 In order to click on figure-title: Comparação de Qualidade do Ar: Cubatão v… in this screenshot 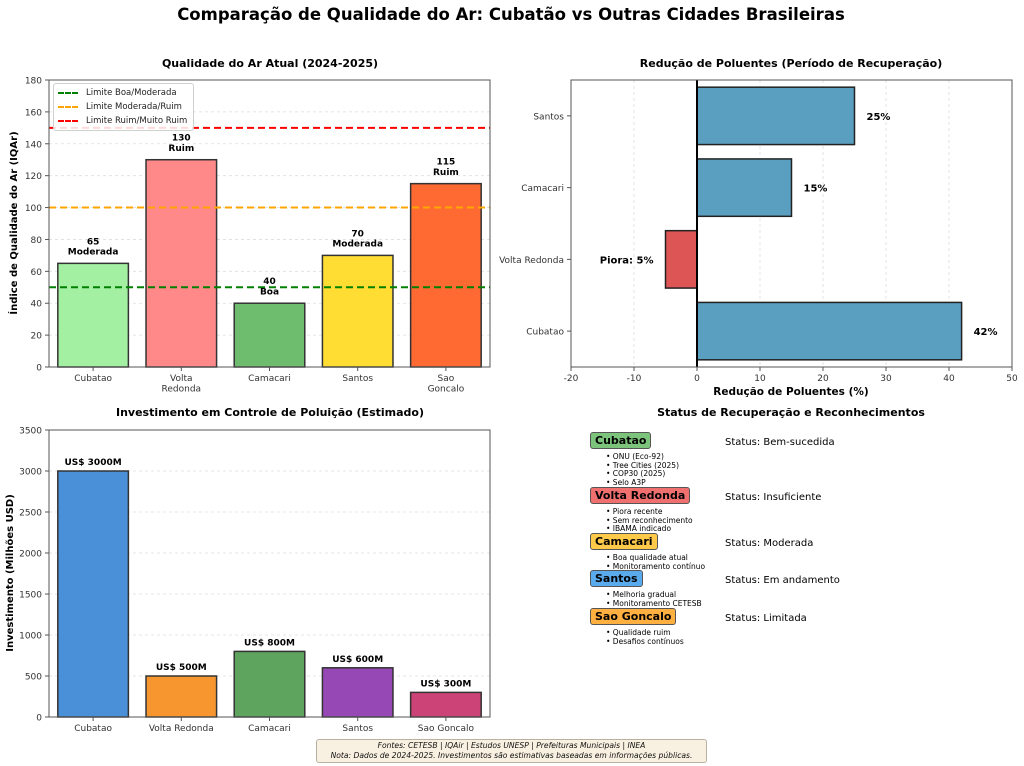, I will do `click(511, 14)`.